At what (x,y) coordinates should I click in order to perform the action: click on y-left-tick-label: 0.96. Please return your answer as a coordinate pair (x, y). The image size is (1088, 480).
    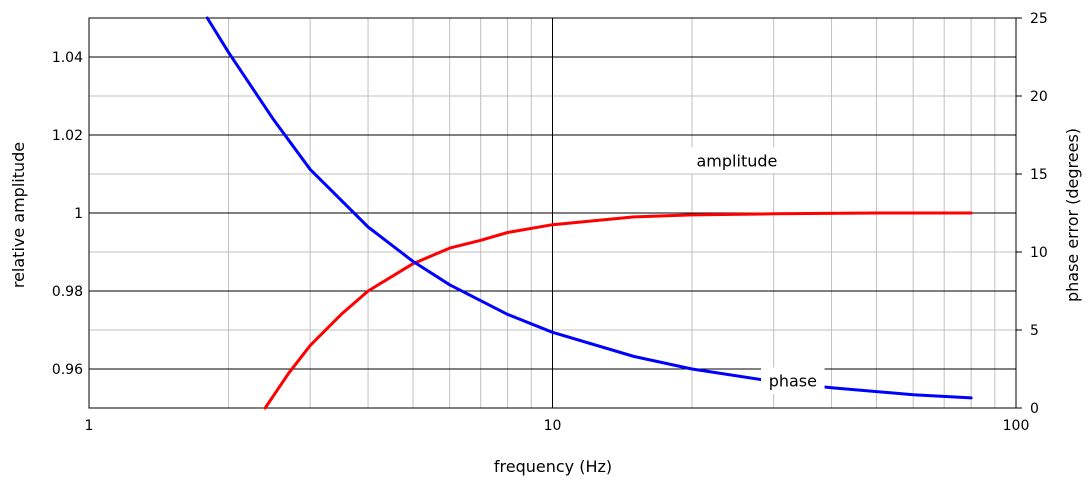
    Looking at the image, I should click on (67, 370).